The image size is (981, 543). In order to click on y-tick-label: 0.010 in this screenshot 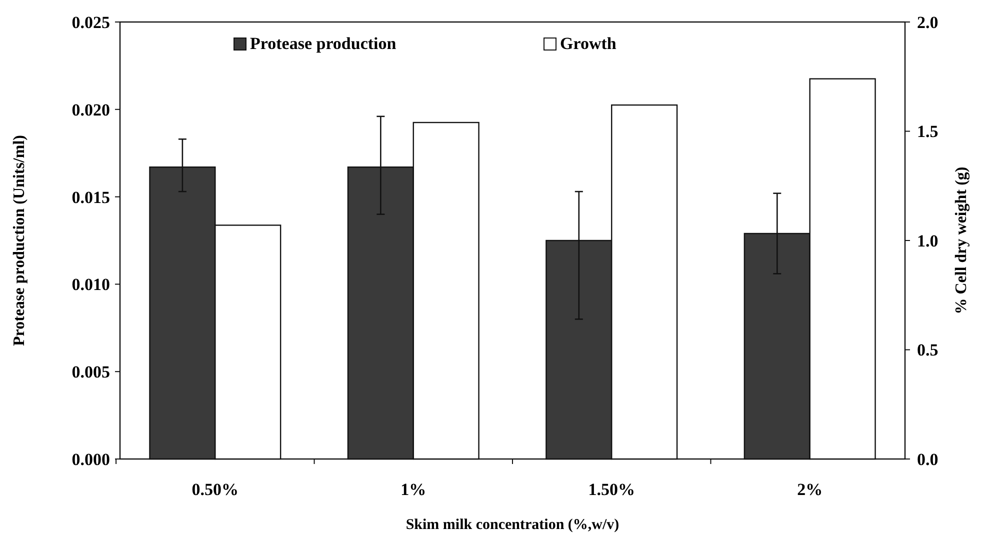, I will do `click(91, 284)`.